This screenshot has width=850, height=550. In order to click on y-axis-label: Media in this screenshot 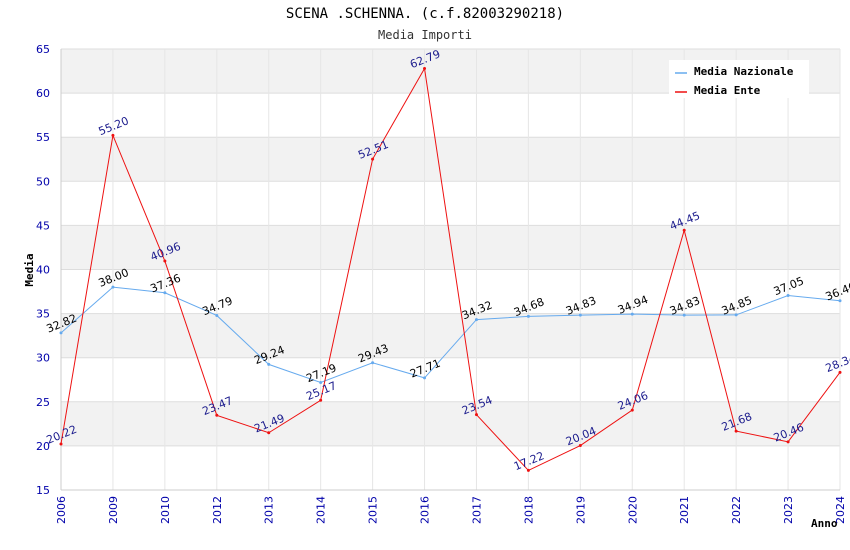, I will do `click(29, 269)`.